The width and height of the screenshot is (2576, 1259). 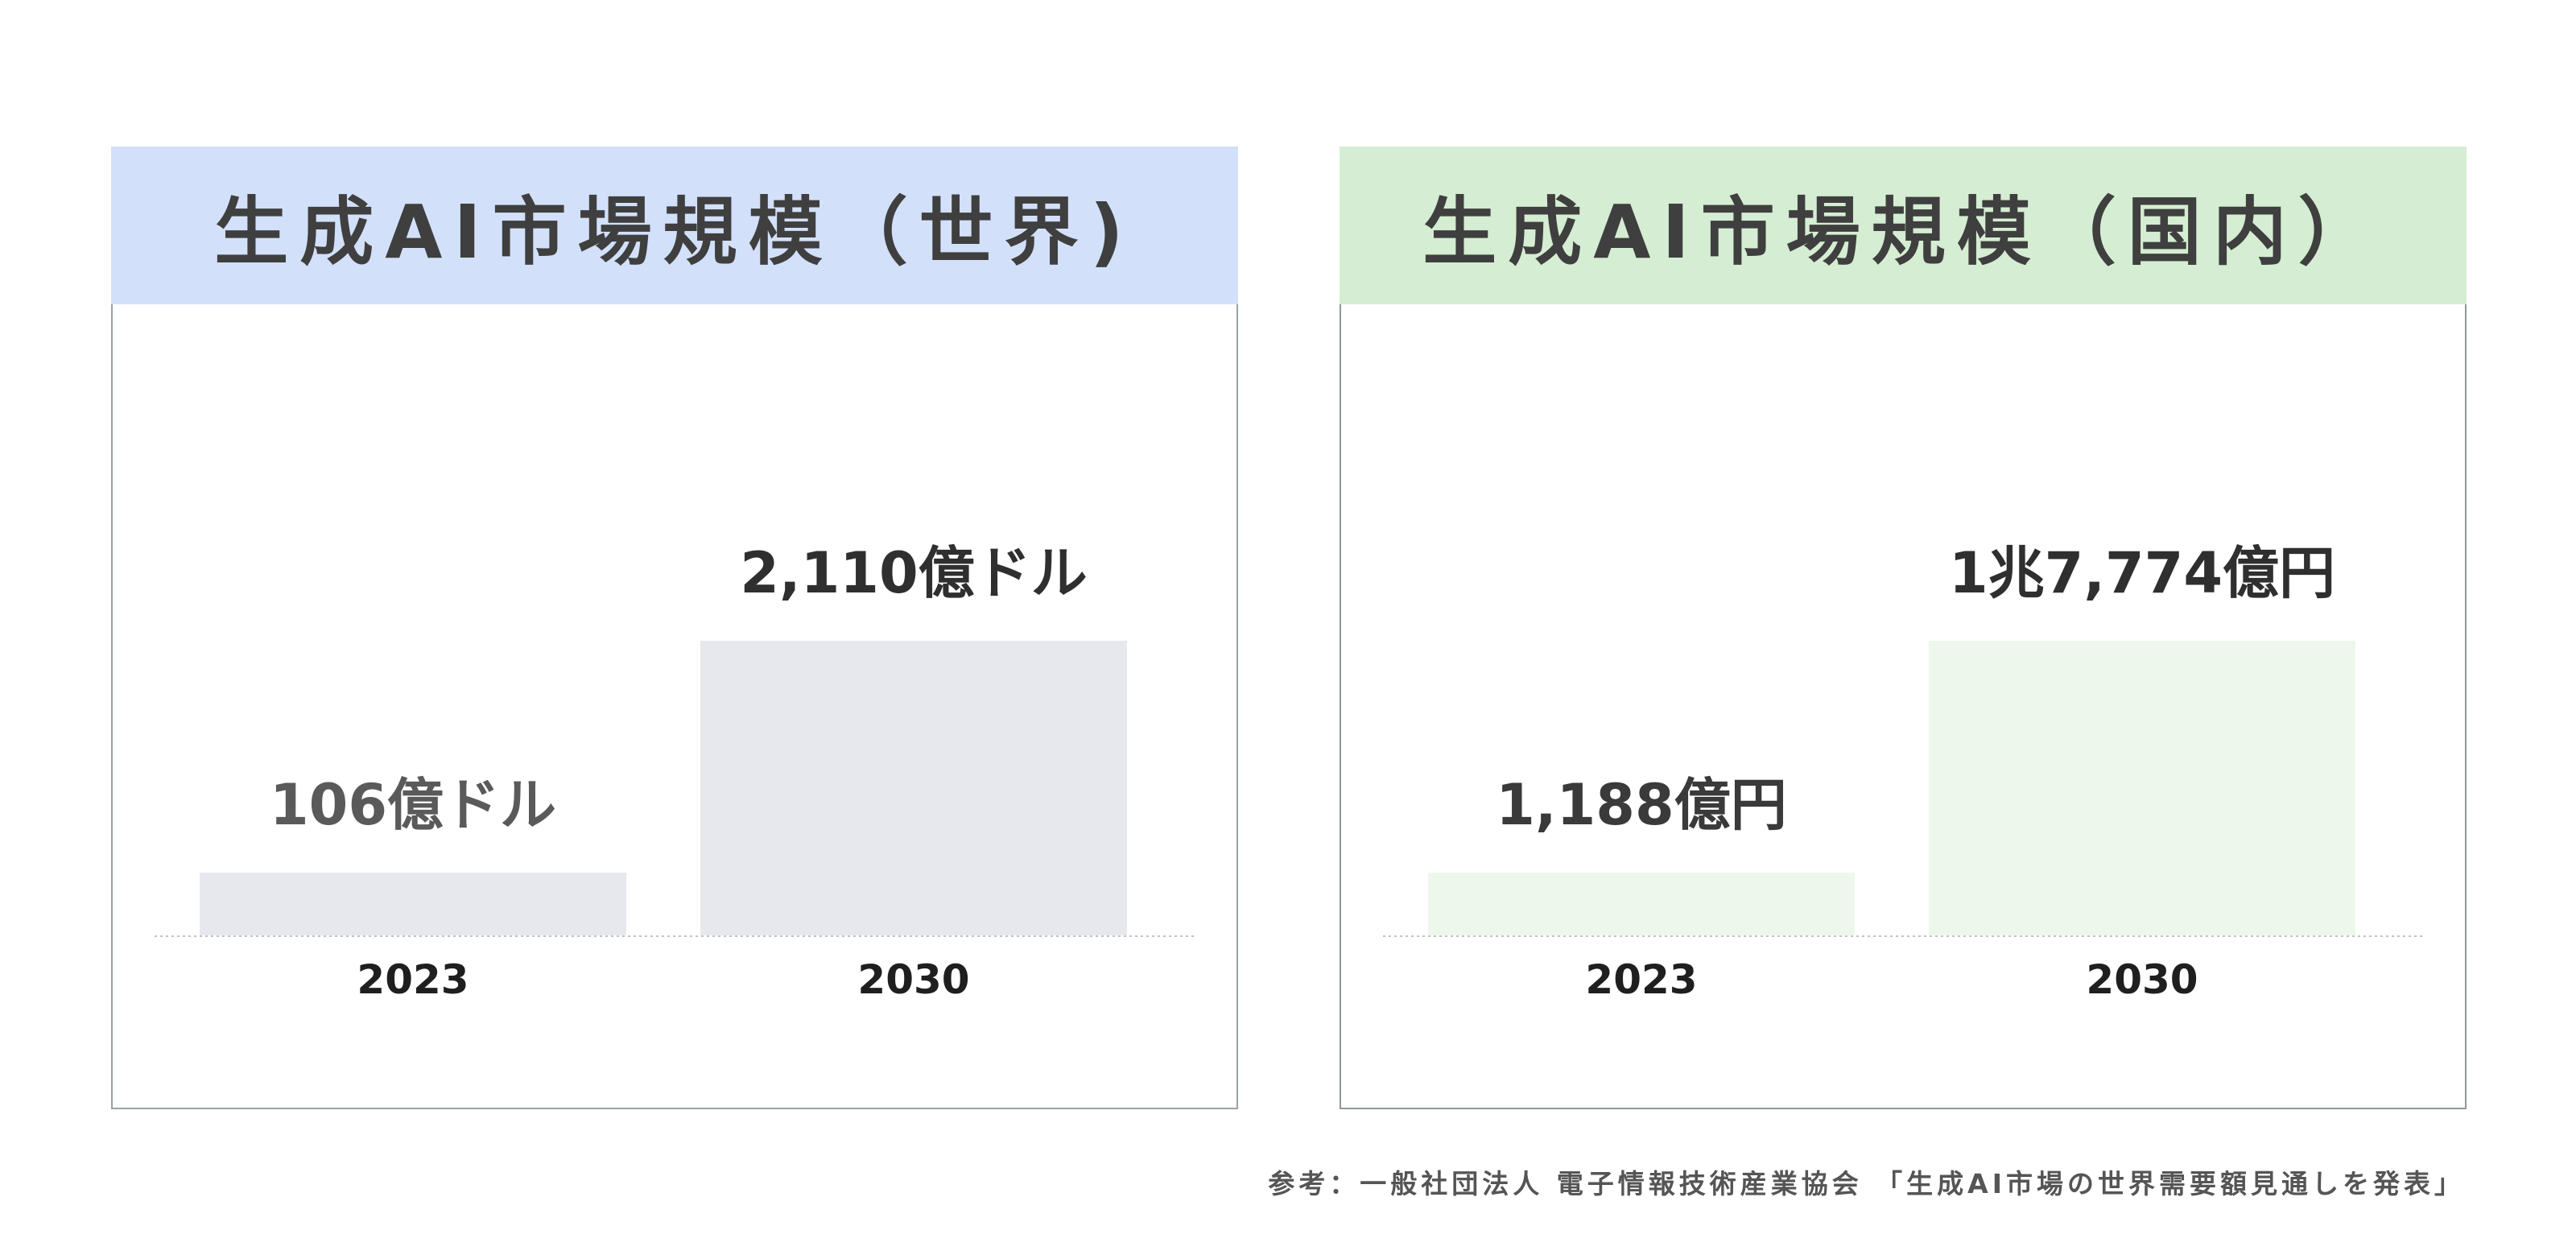 What do you see at coordinates (1641, 805) in the screenshot?
I see `value-label-2023: 1,188億円` at bounding box center [1641, 805].